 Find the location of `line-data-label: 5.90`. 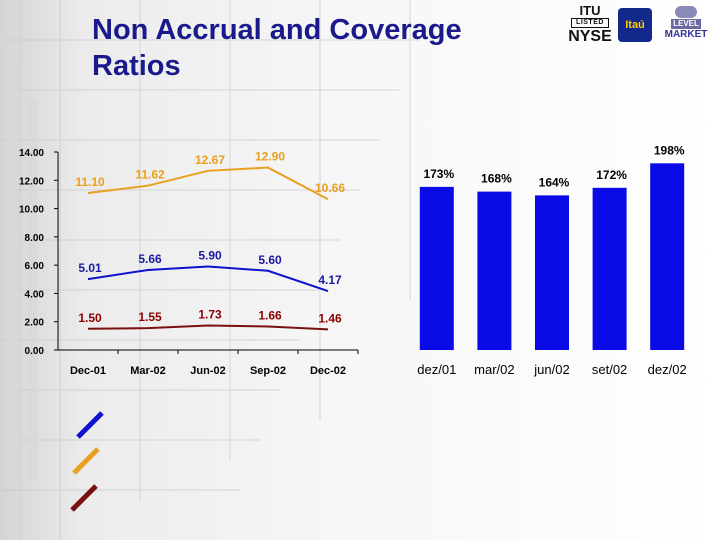

line-data-label: 5.90 is located at coordinates (210, 256).